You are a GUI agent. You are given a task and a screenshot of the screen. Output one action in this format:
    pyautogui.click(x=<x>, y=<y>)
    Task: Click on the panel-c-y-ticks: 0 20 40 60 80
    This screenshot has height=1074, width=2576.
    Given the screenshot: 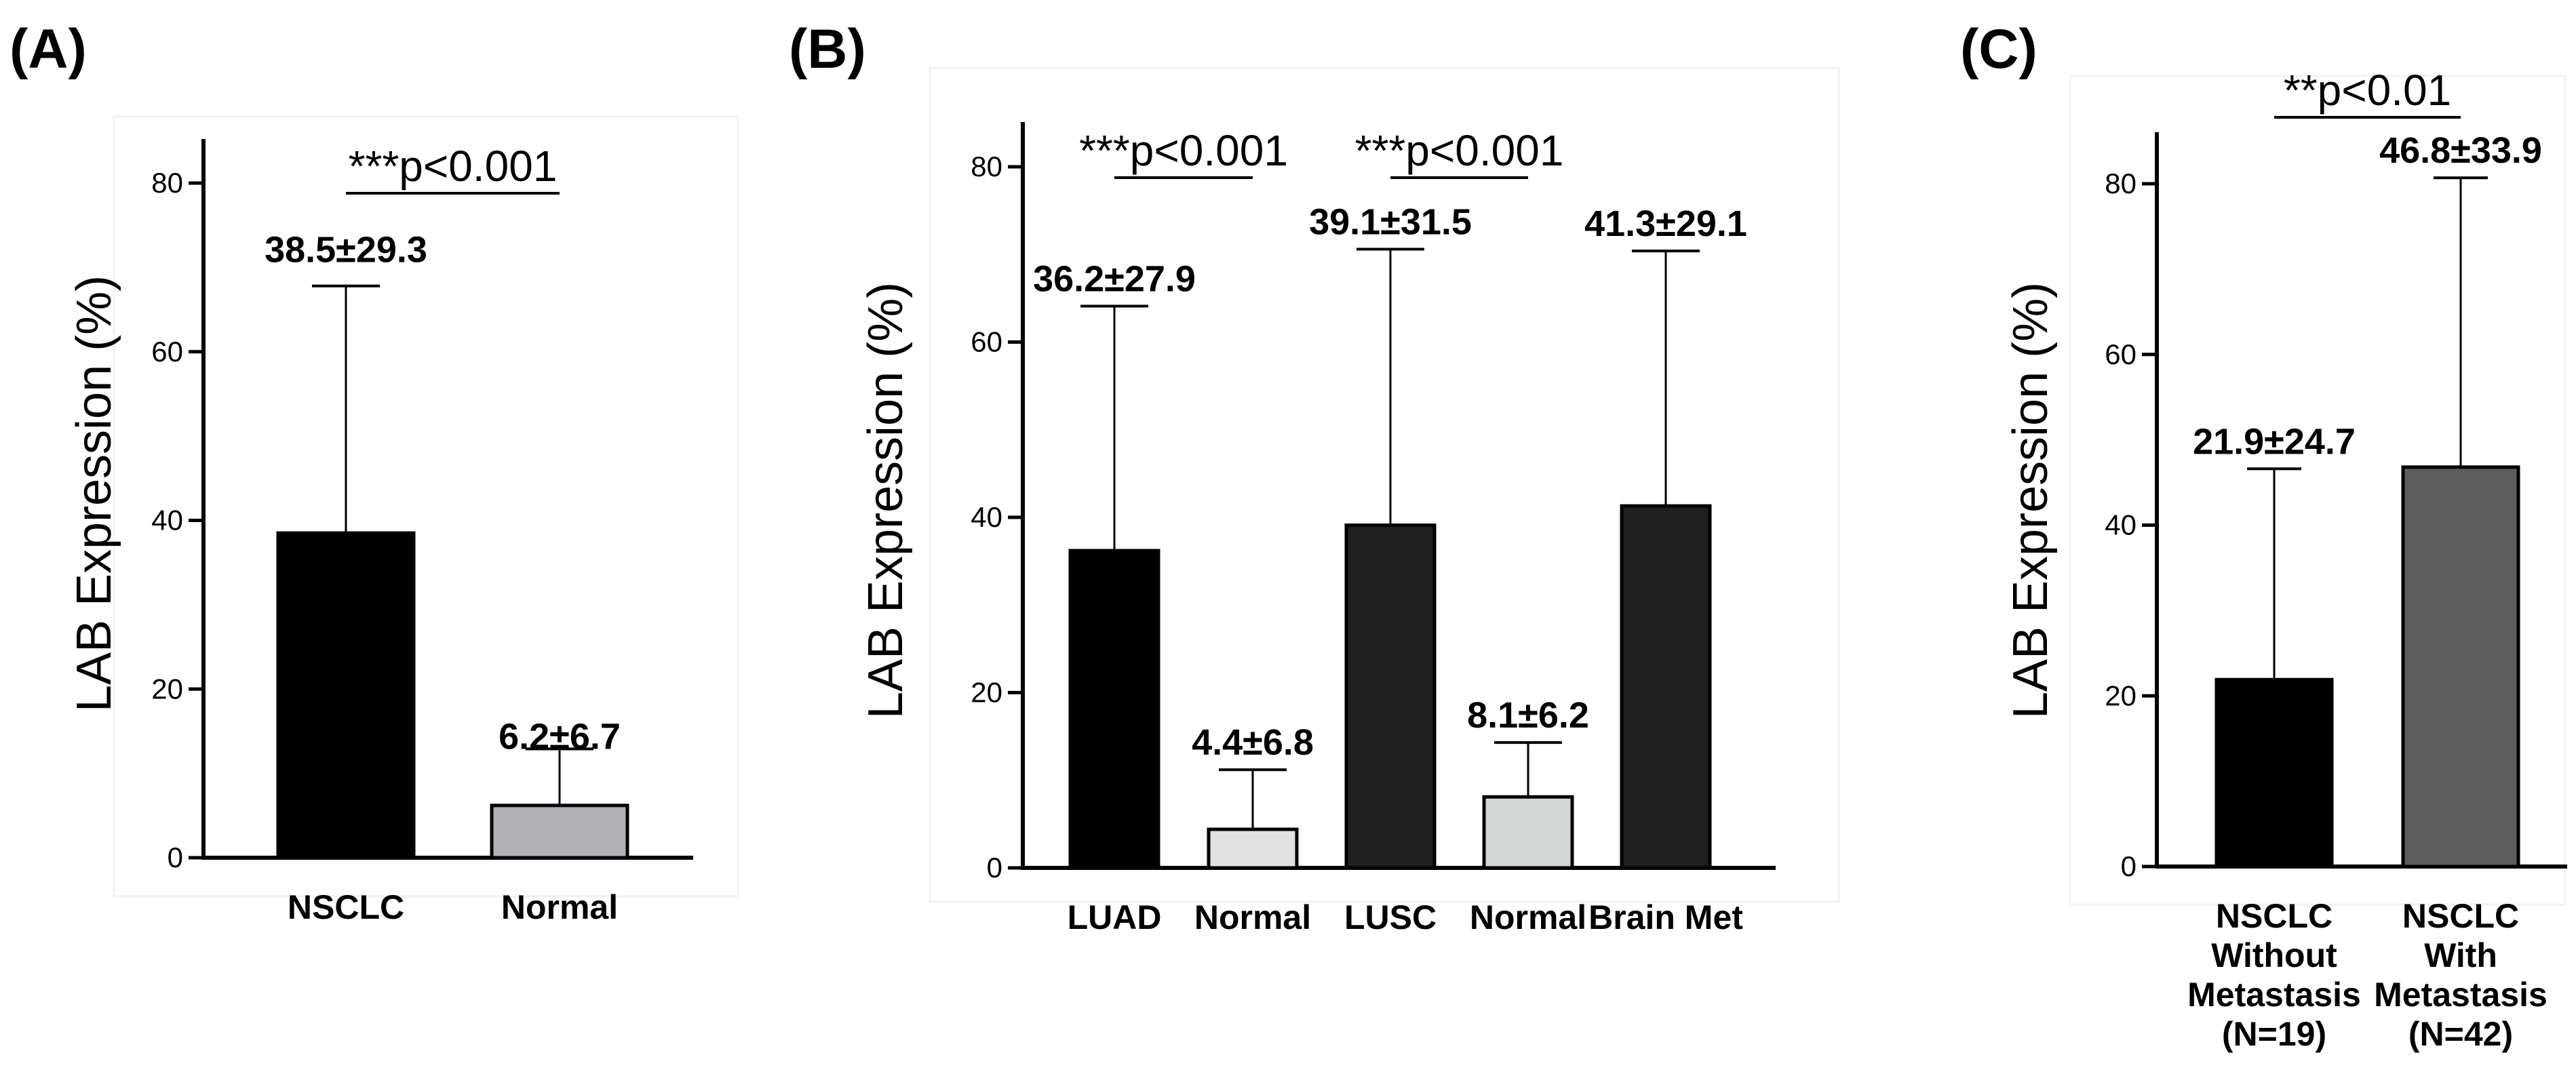 What is the action you would take?
    pyautogui.click(x=2131, y=524)
    